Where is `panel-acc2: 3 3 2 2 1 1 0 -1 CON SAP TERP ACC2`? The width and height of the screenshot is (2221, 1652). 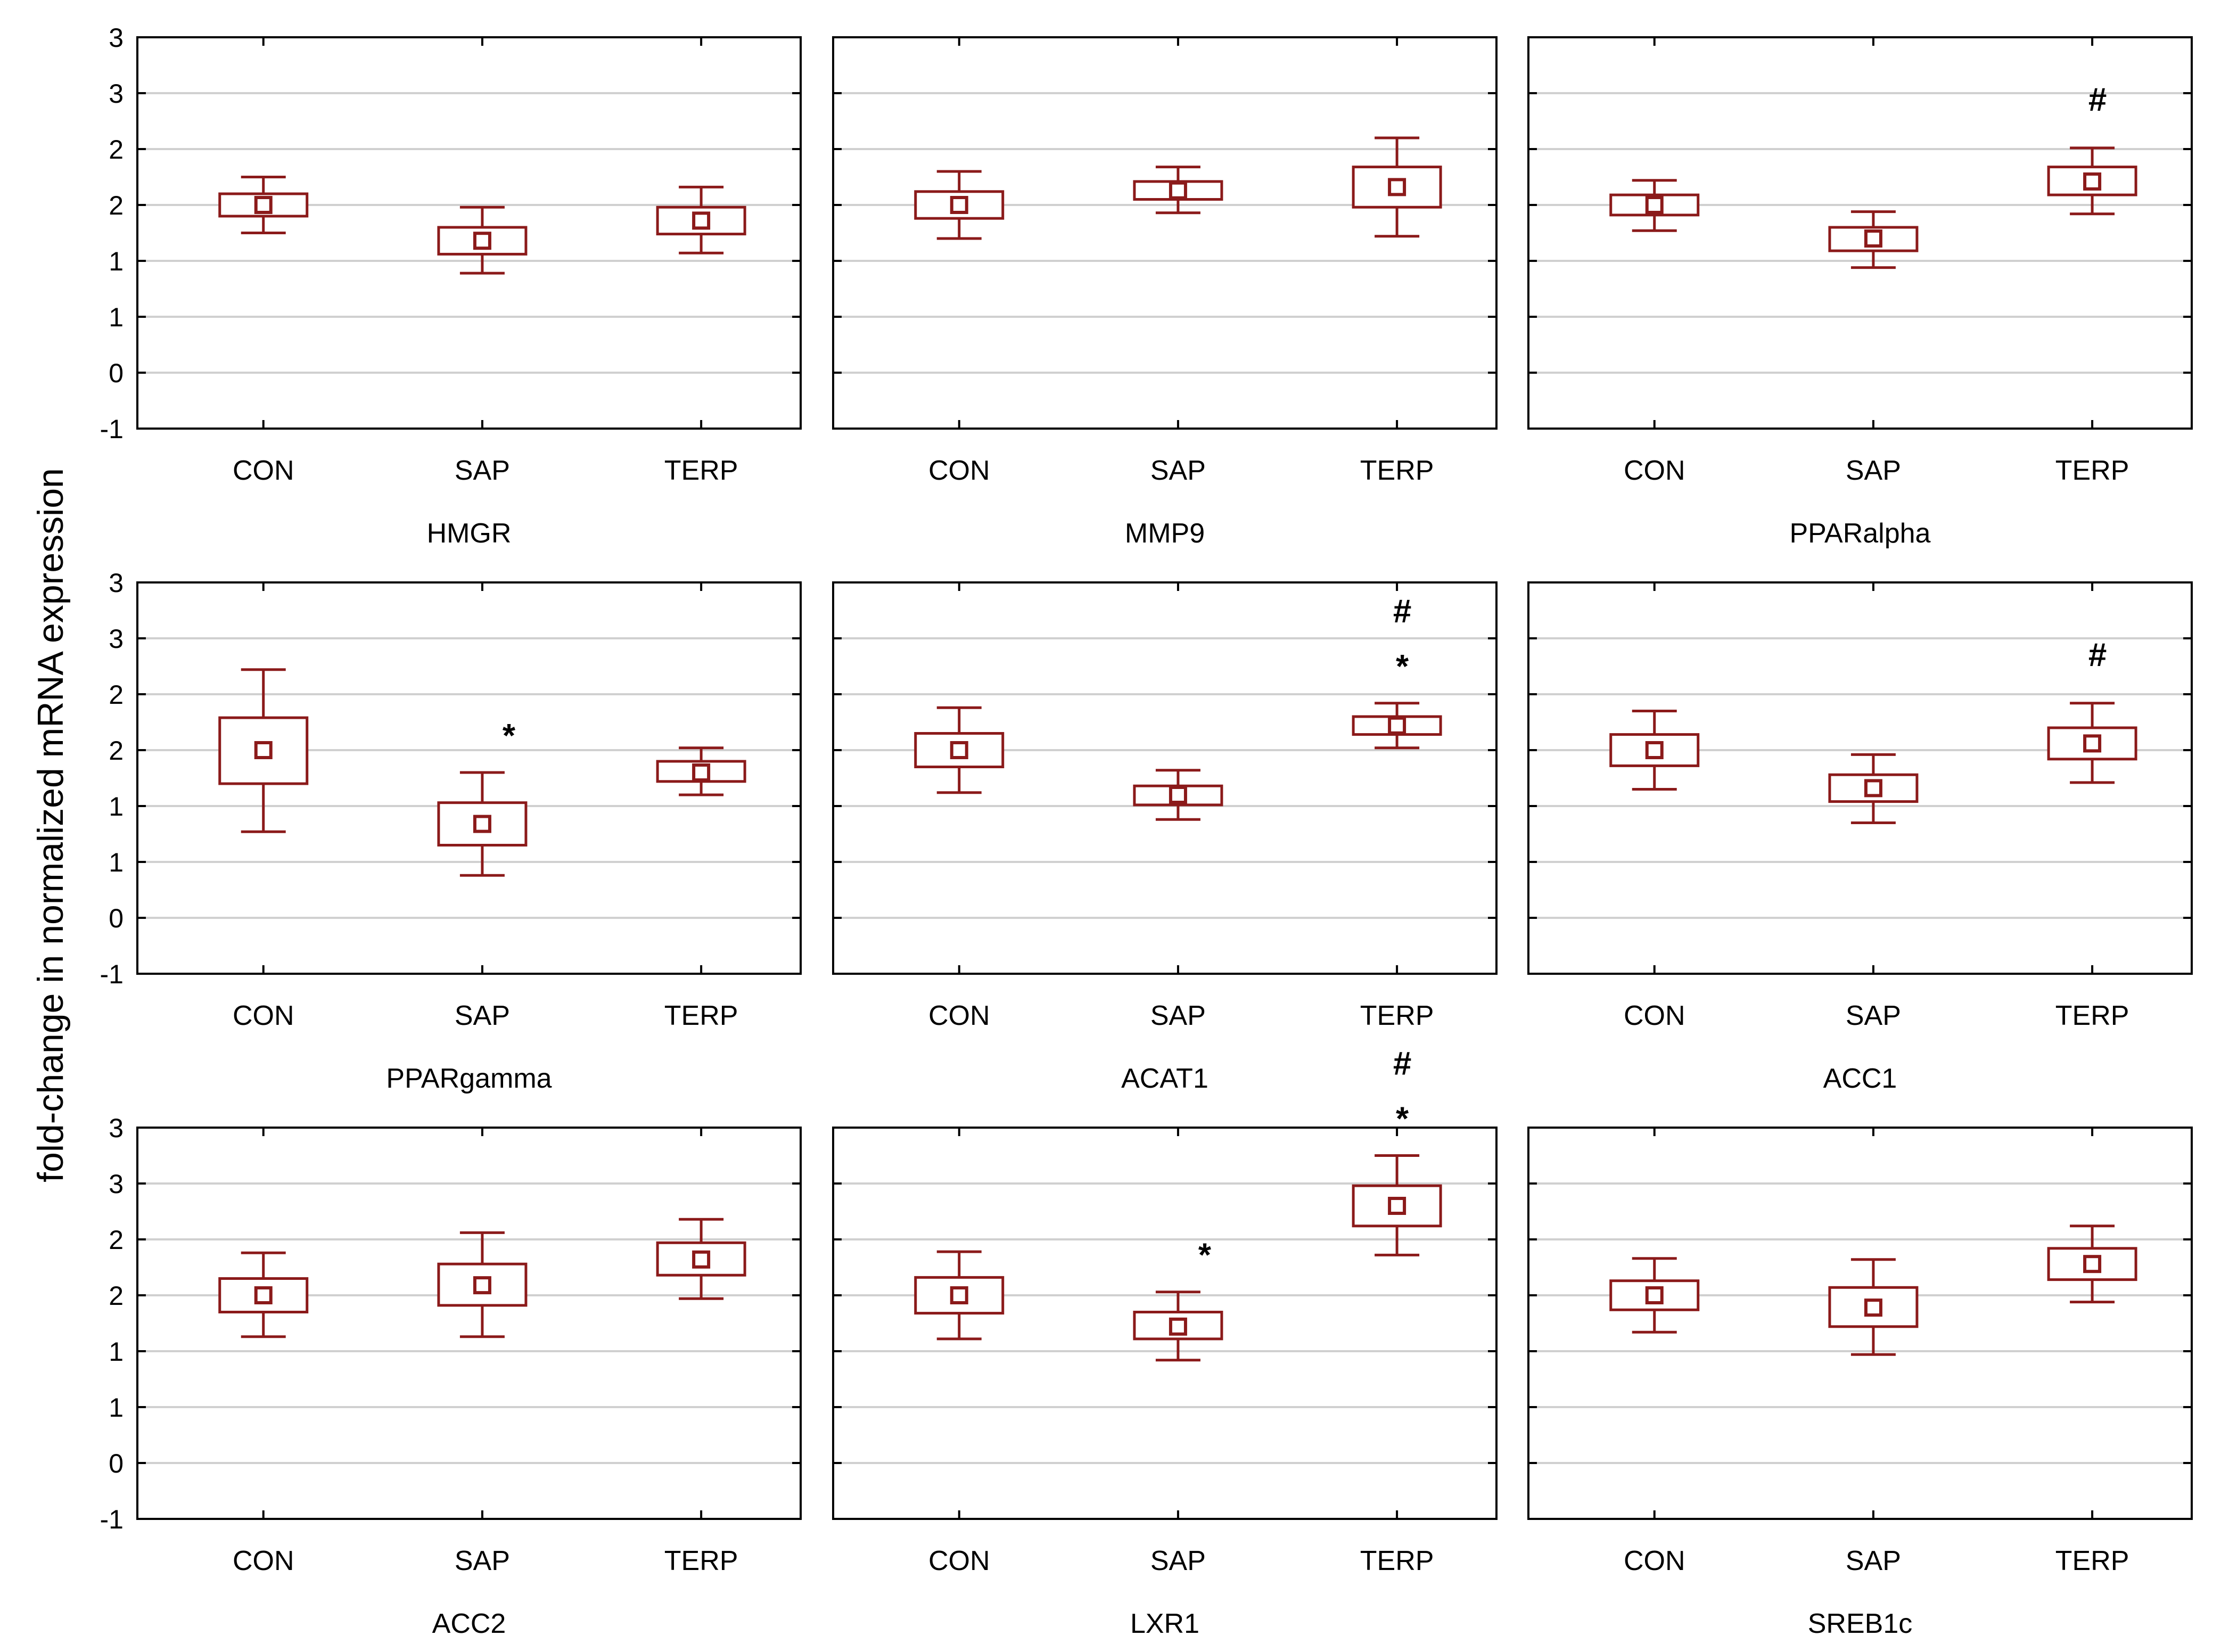 panel-acc2: 3 3 2 2 1 1 0 -1 CON SAP TERP ACC2 is located at coordinates (451, 1376).